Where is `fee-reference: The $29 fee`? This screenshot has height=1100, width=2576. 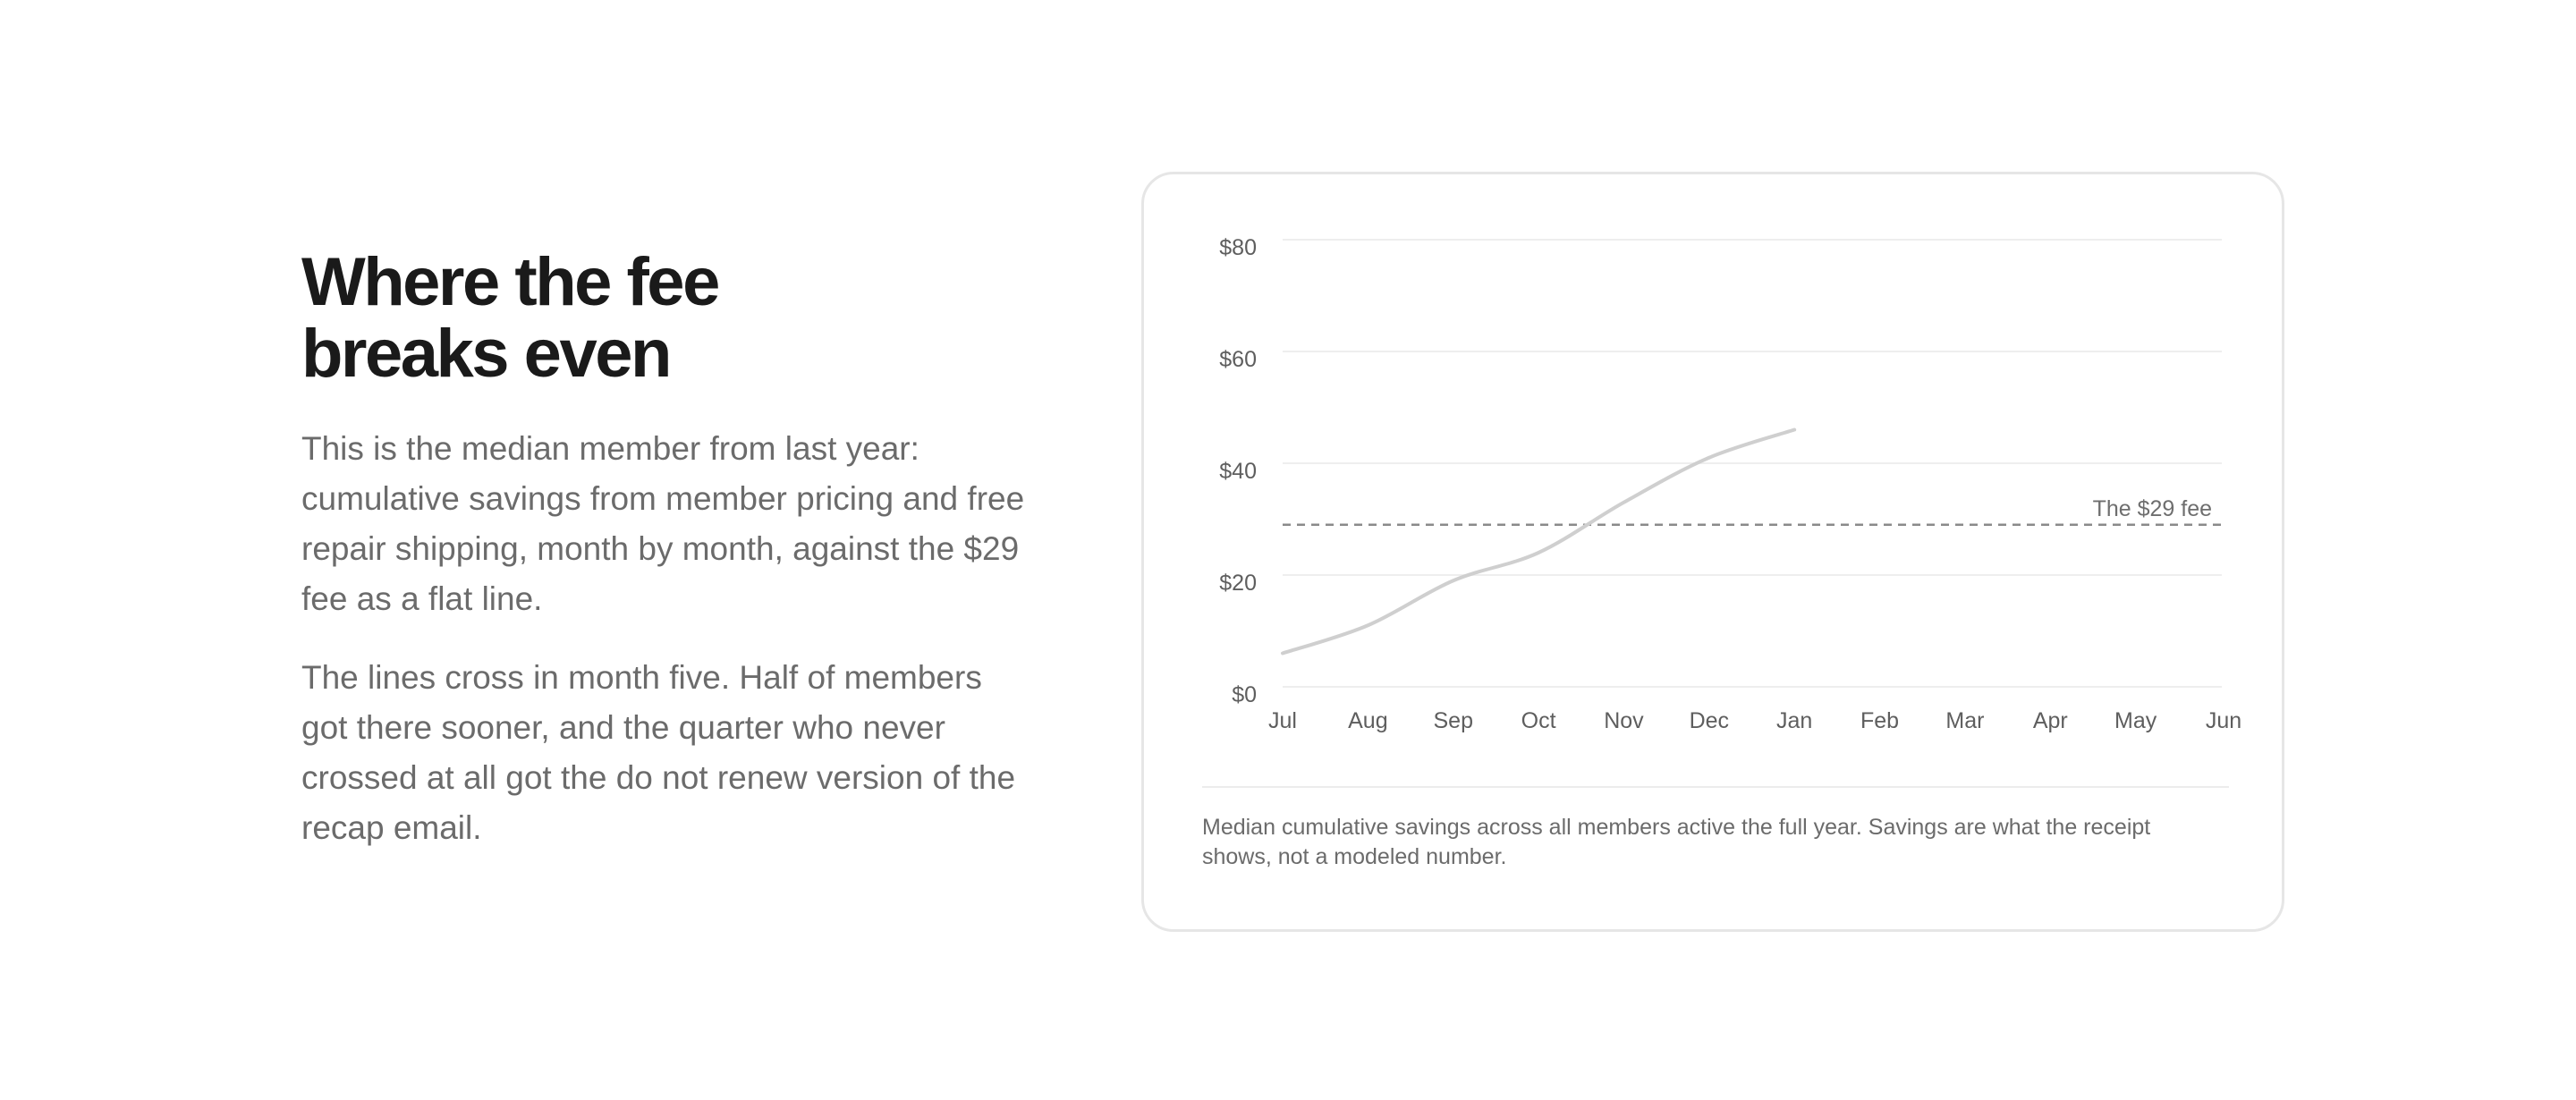
fee-reference: The $29 fee is located at coordinates (1752, 511).